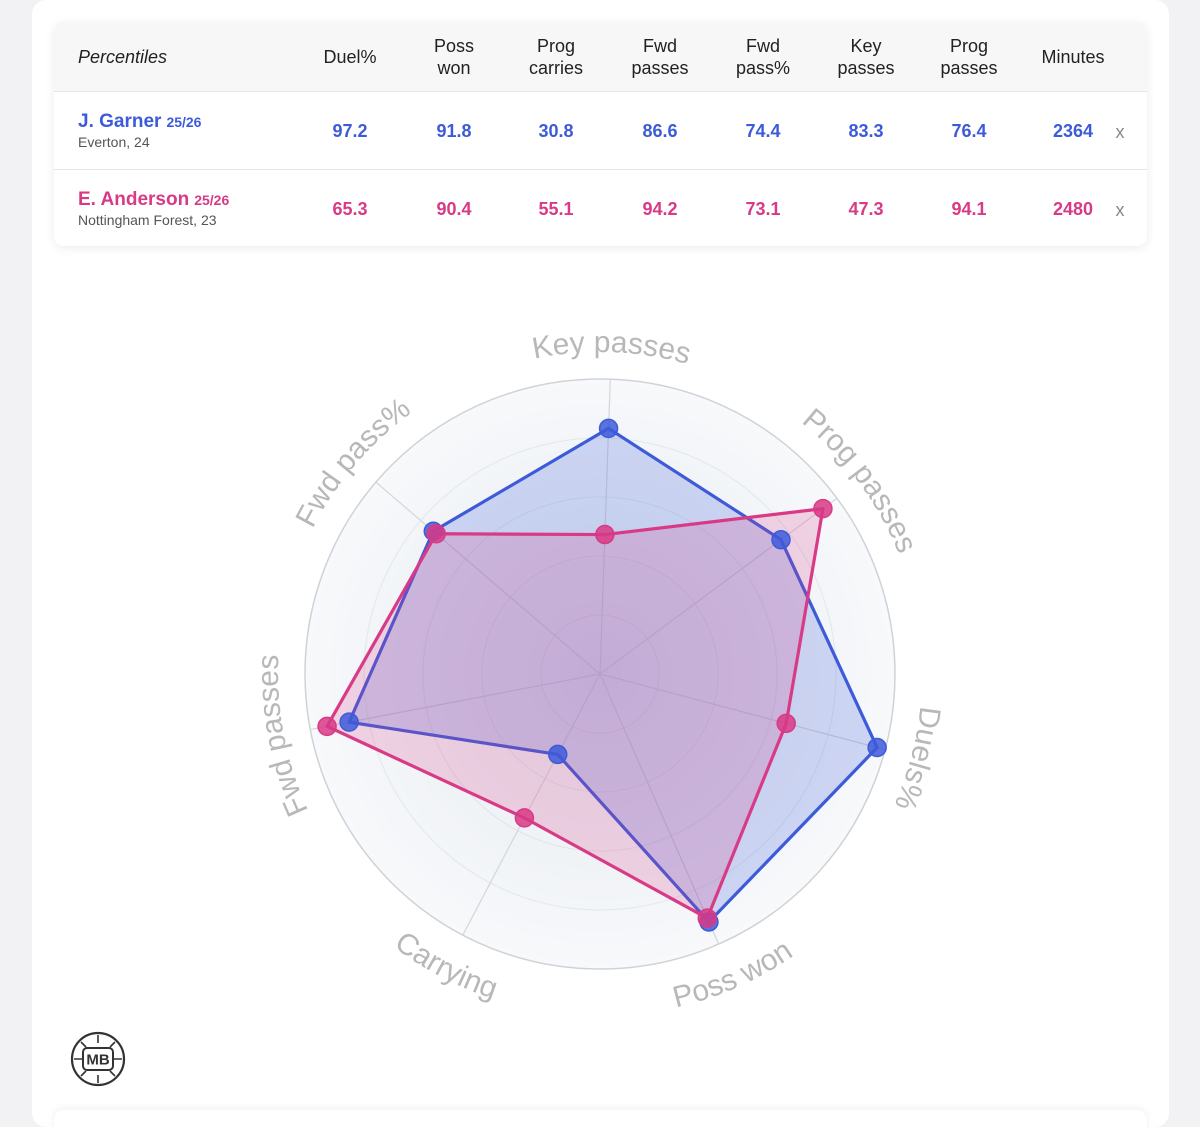  Describe the element at coordinates (147, 220) in the screenshot. I see `player-club-age: Nottingham Forest, 23` at that location.